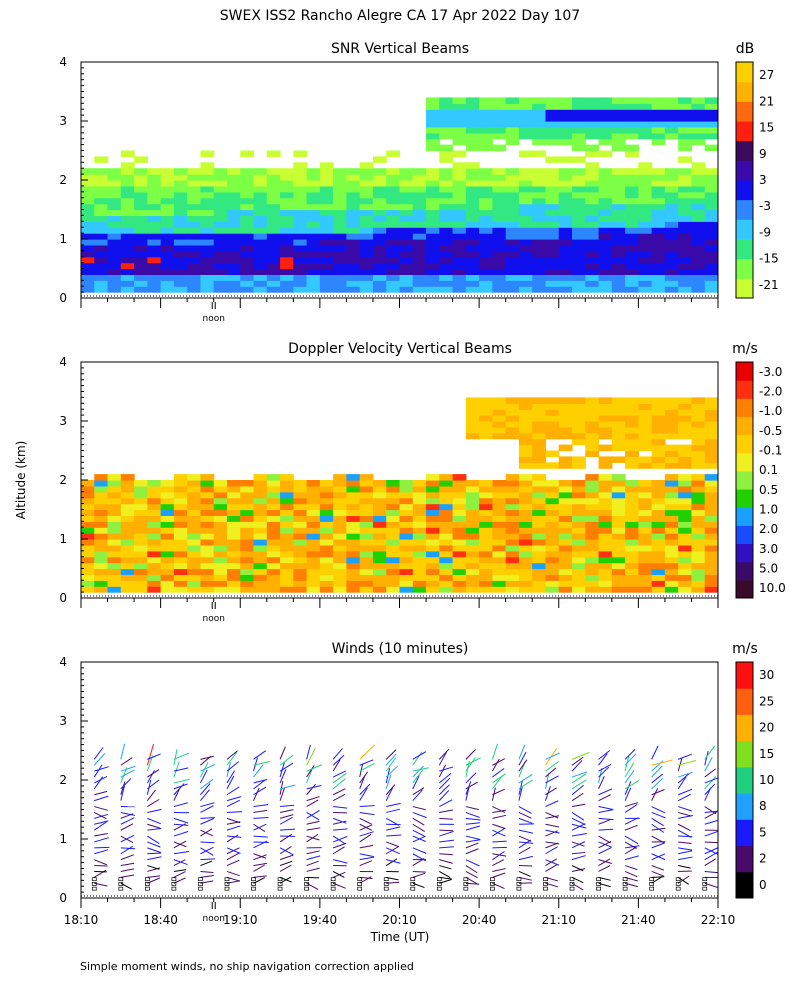 This screenshot has width=800, height=1000. I want to click on colorbar-label: -0.5, so click(770, 431).